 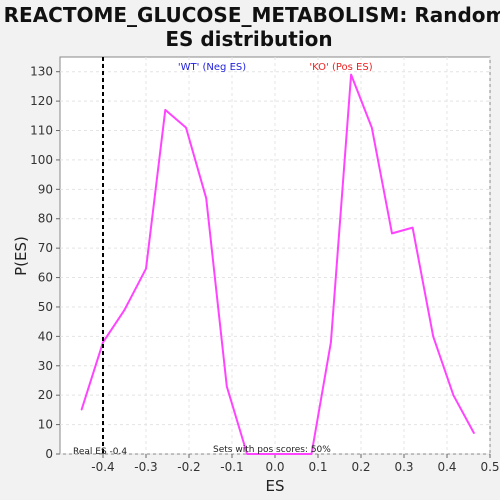 I want to click on y-tick-label: 60, so click(x=45, y=278).